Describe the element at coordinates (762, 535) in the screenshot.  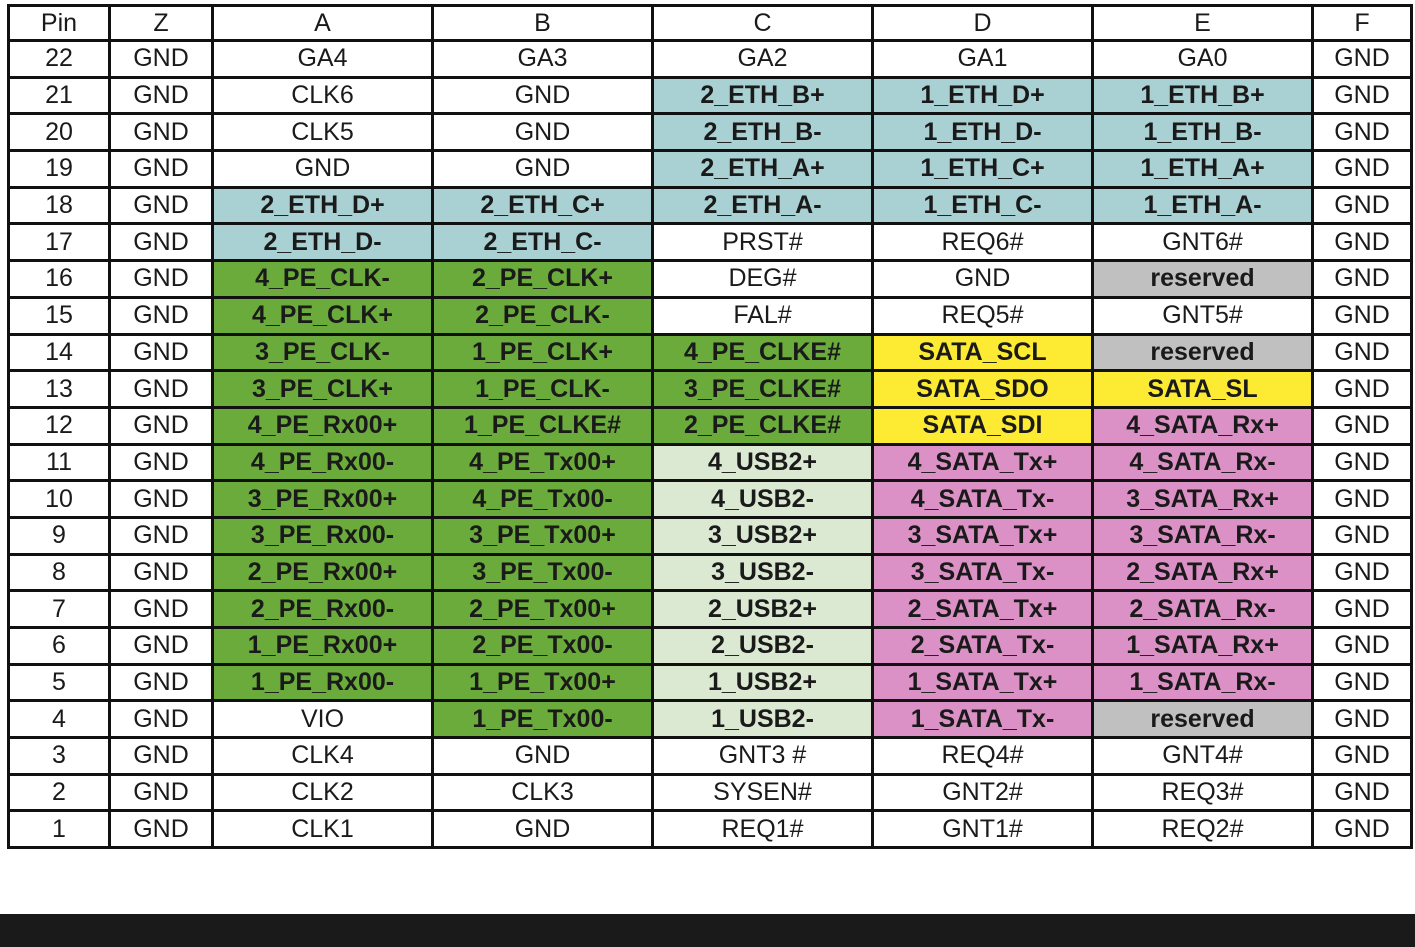
I see `table-cell-c: 3_USB2+` at that location.